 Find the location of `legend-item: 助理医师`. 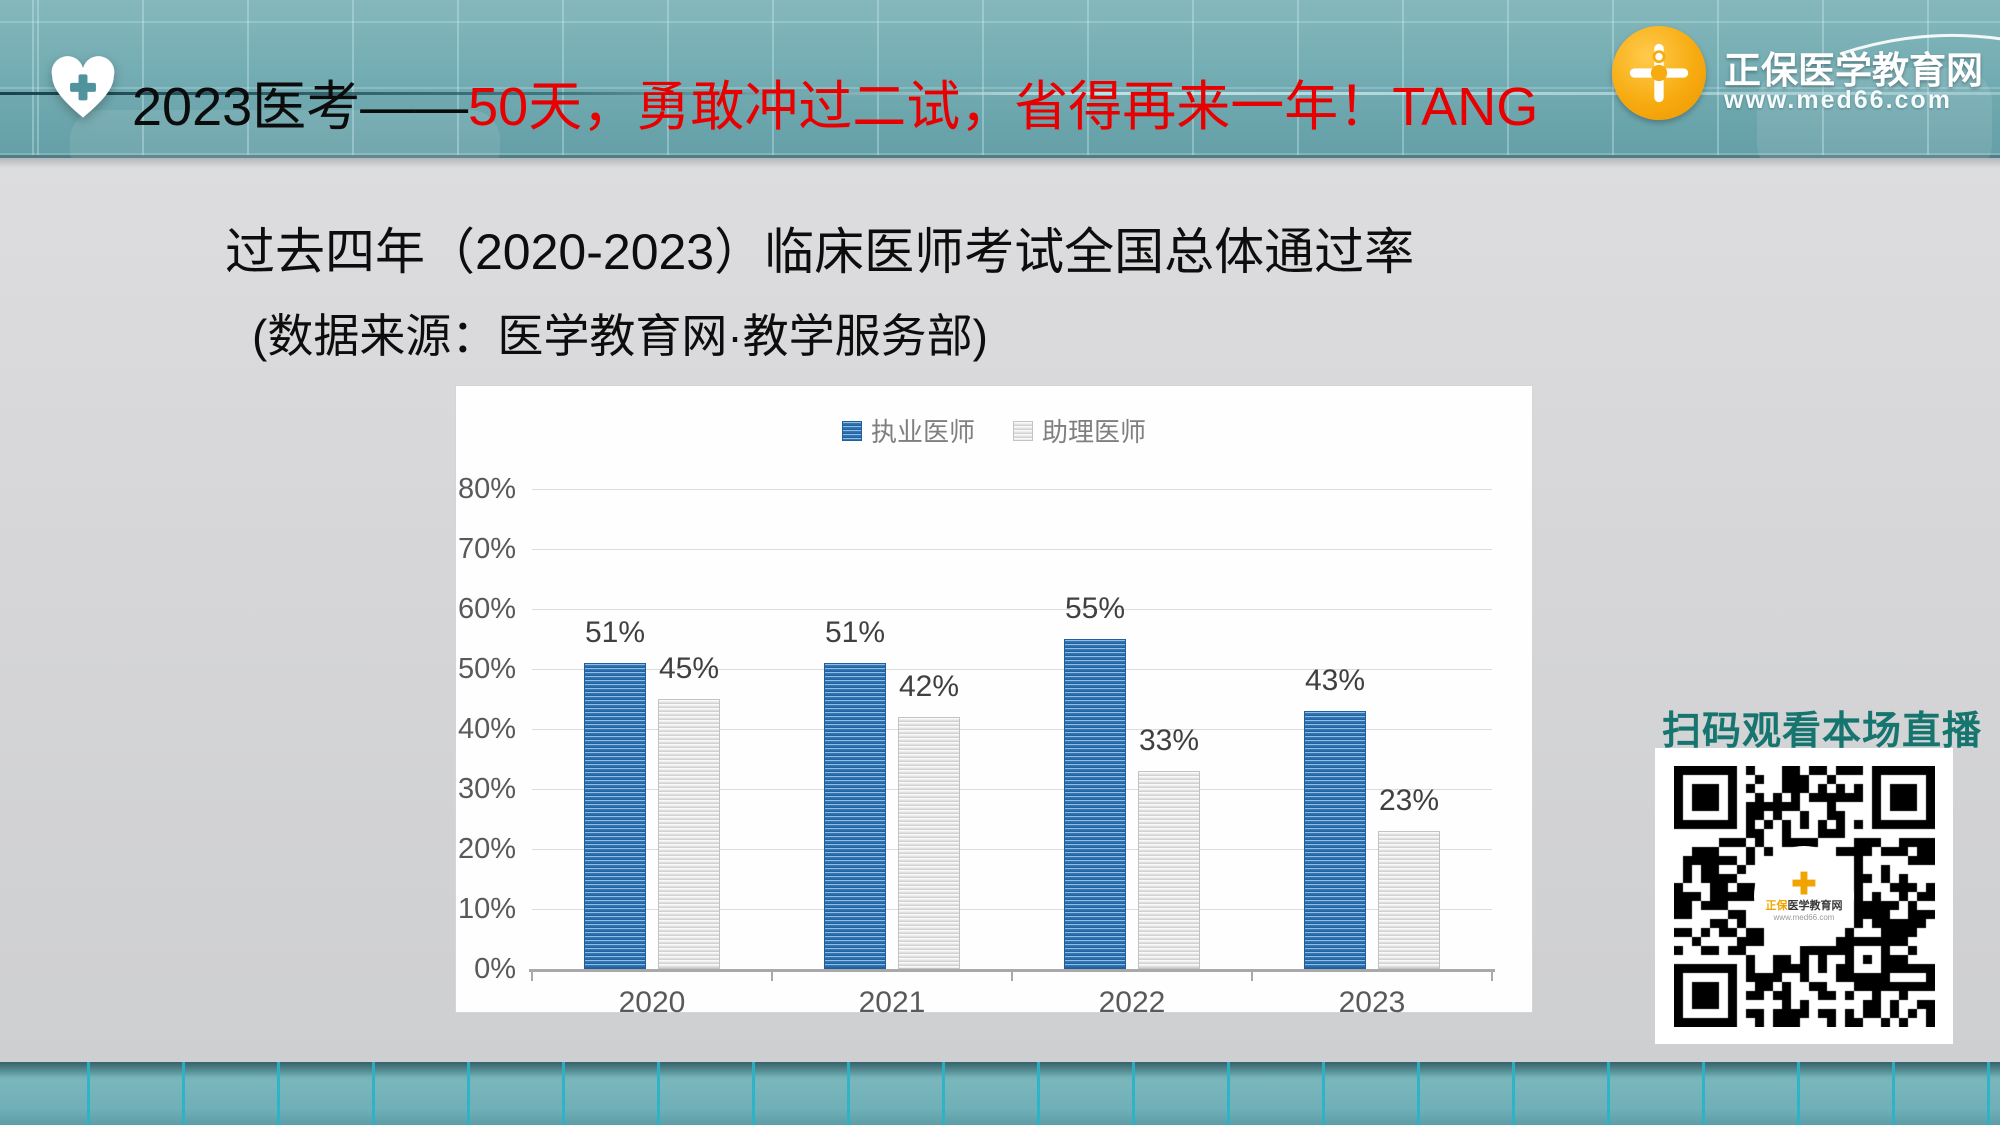

legend-item: 助理医师 is located at coordinates (1079, 430).